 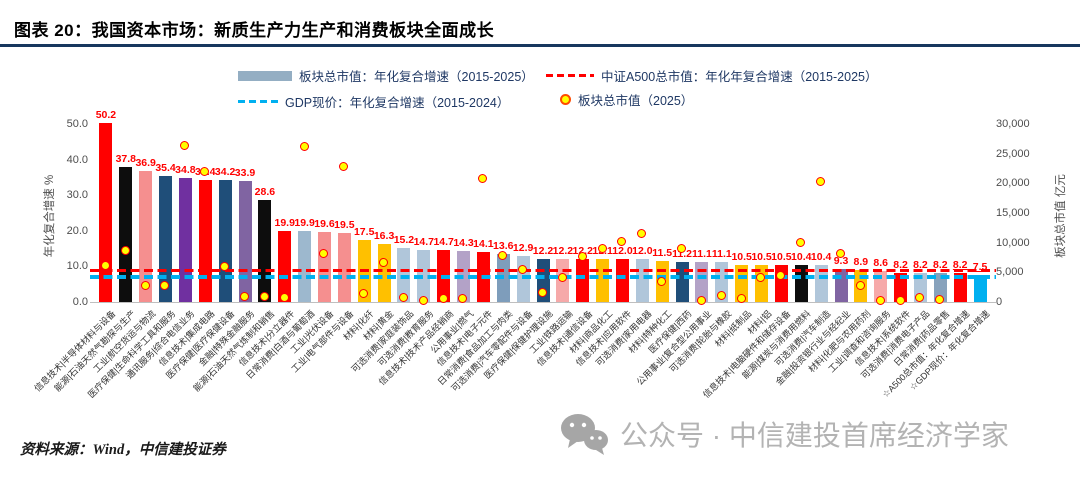 I want to click on bar-value-label: 33.9, so click(x=245, y=173).